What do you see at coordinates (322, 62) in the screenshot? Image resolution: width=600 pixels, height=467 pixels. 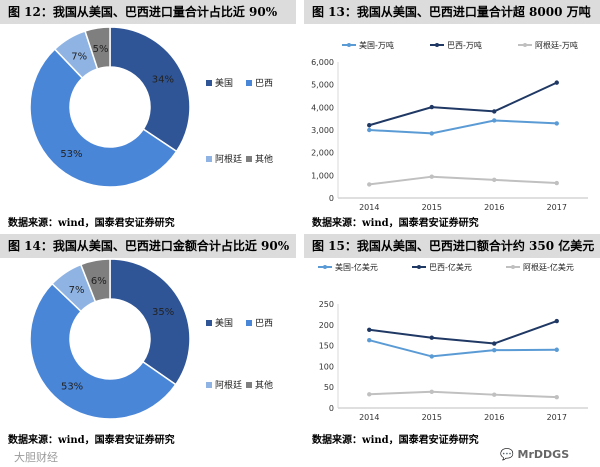 I see `y-tick-label: 6,000` at bounding box center [322, 62].